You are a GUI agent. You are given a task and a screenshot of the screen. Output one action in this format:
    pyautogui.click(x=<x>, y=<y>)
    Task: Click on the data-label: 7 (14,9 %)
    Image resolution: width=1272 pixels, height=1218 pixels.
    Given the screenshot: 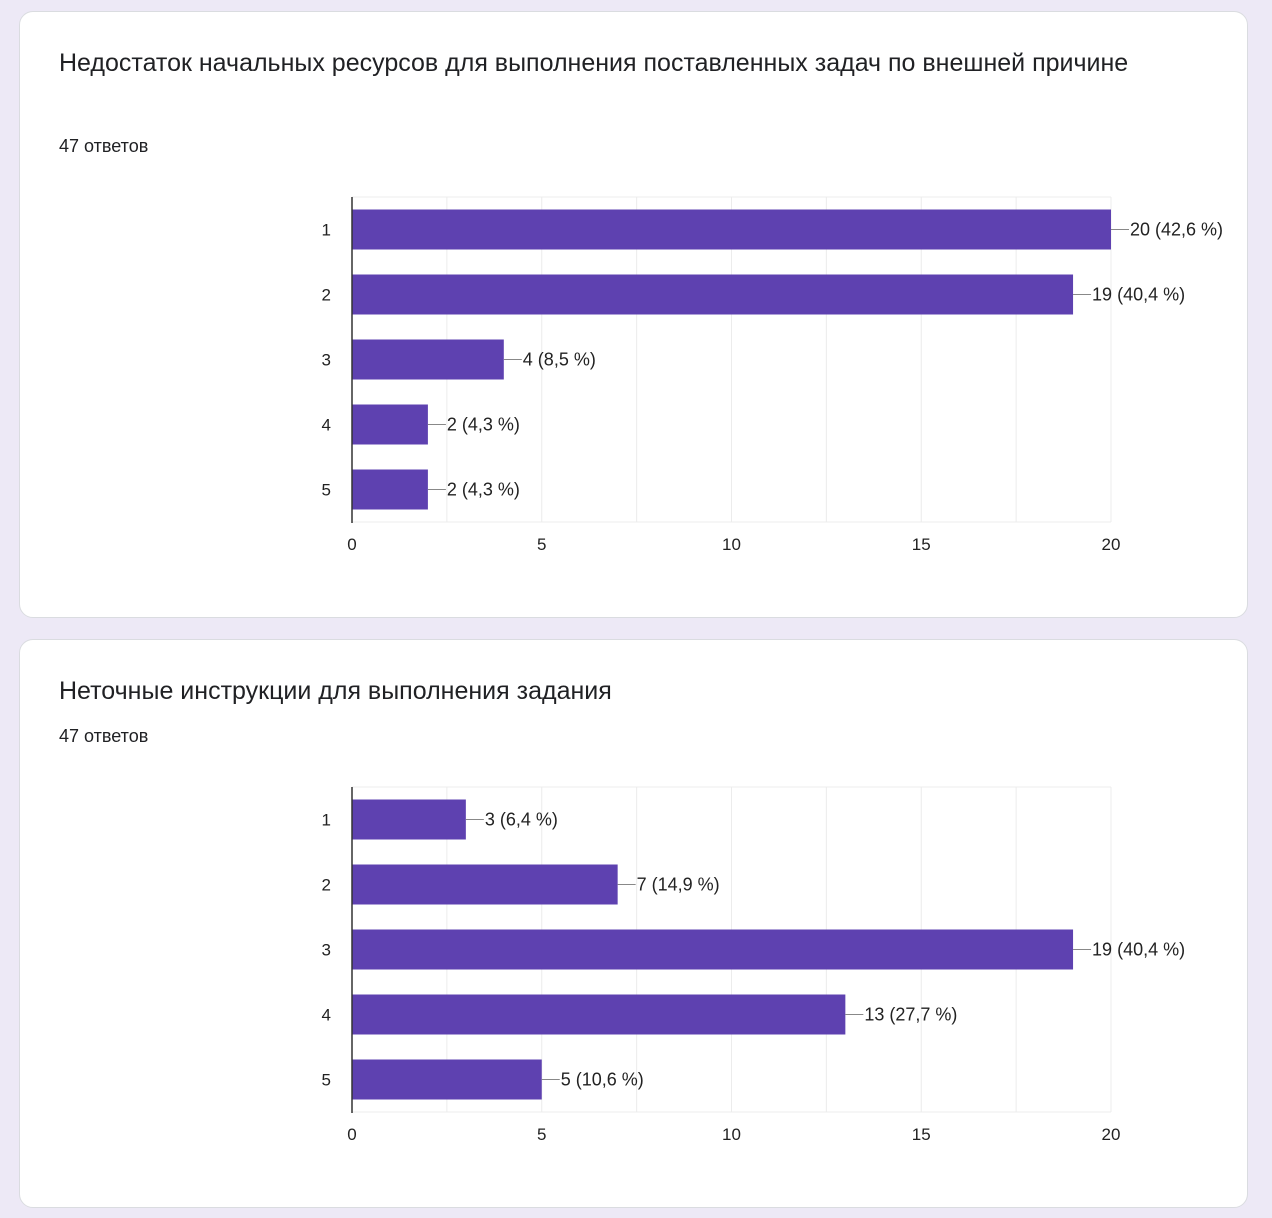 What is the action you would take?
    pyautogui.click(x=678, y=885)
    